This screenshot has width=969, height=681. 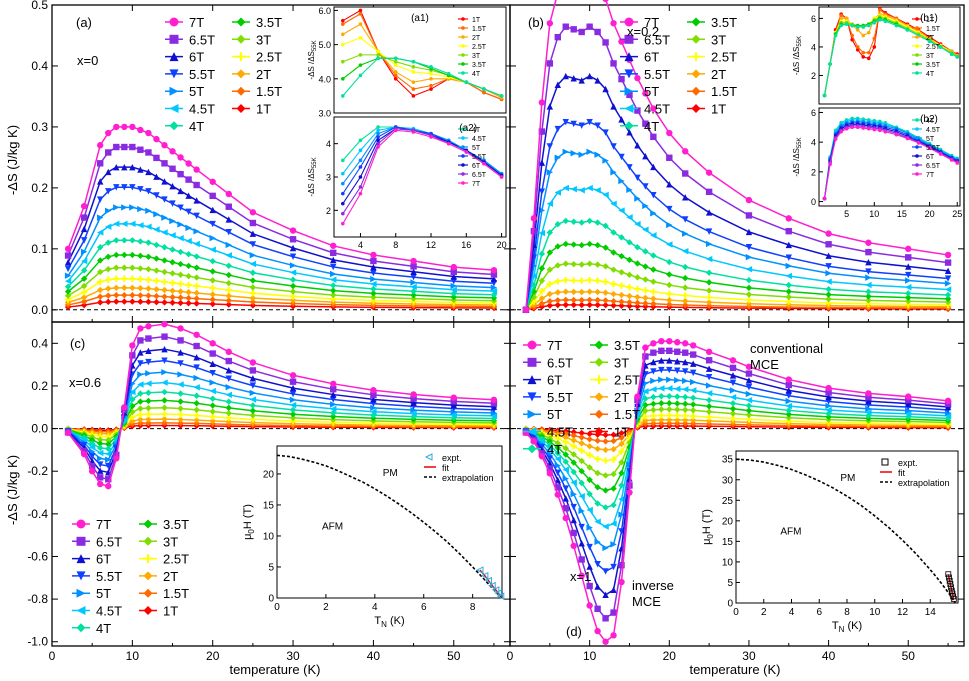 I want to click on inset-y-label: -ΔS /ΔS55K, so click(x=797, y=156).